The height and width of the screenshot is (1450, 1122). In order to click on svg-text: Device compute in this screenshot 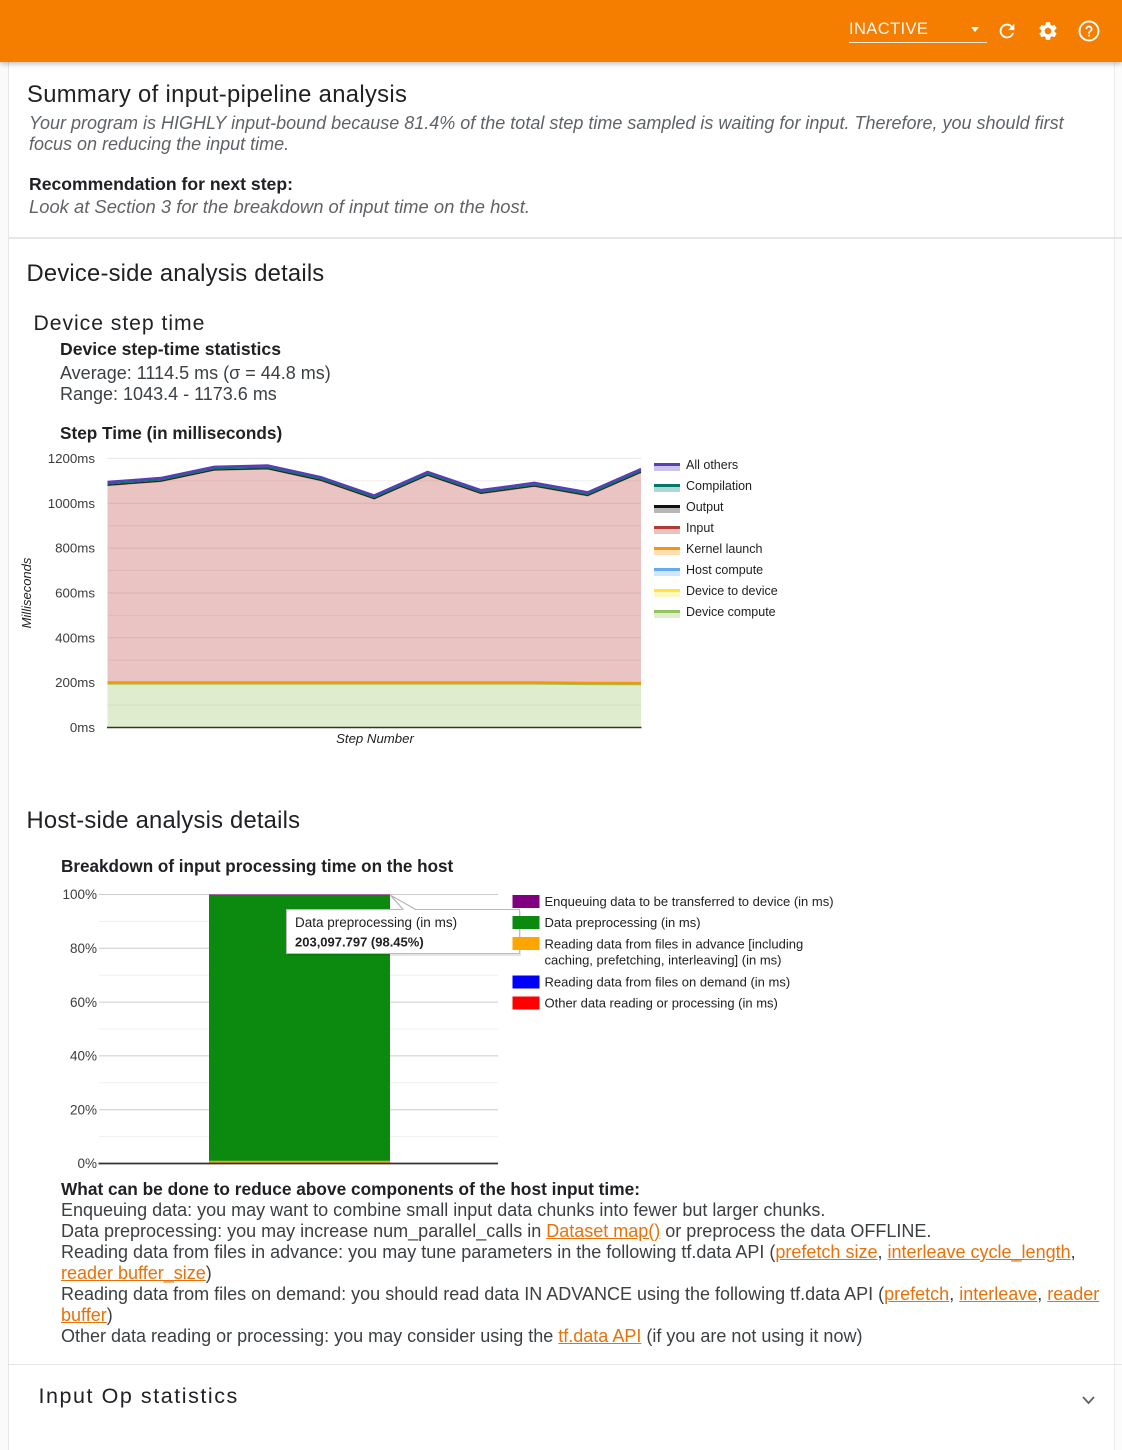, I will do `click(731, 612)`.